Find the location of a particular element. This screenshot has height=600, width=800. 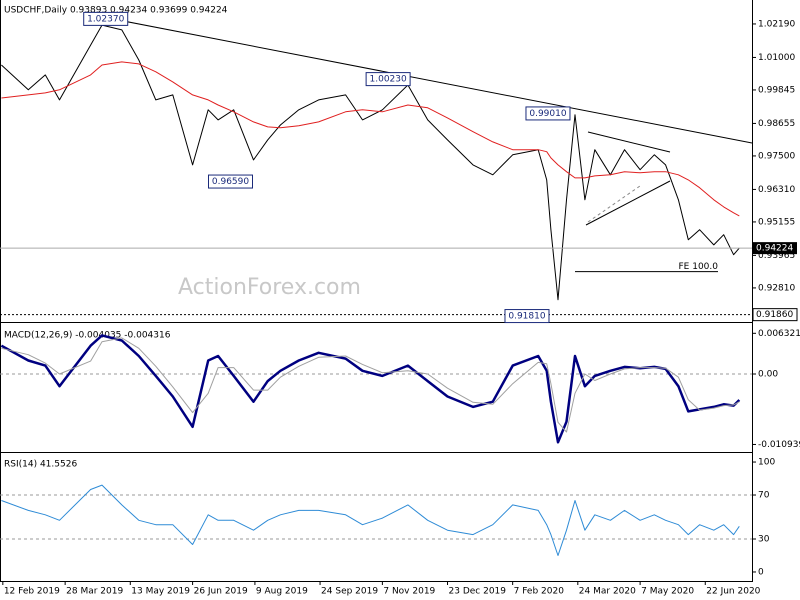

y-tick-label: 0.00 is located at coordinates (768, 375).